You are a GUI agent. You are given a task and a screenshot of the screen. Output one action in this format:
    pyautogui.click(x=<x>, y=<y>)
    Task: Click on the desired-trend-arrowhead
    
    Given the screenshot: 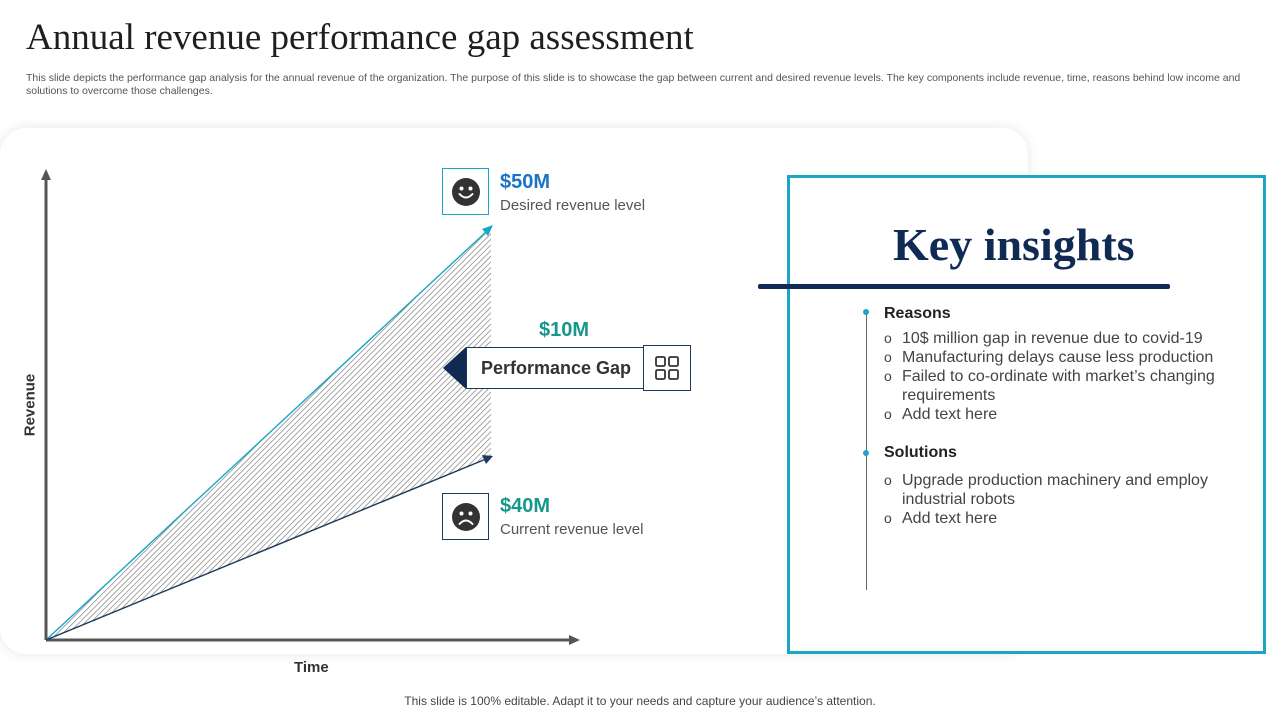 What is the action you would take?
    pyautogui.click(x=487, y=230)
    